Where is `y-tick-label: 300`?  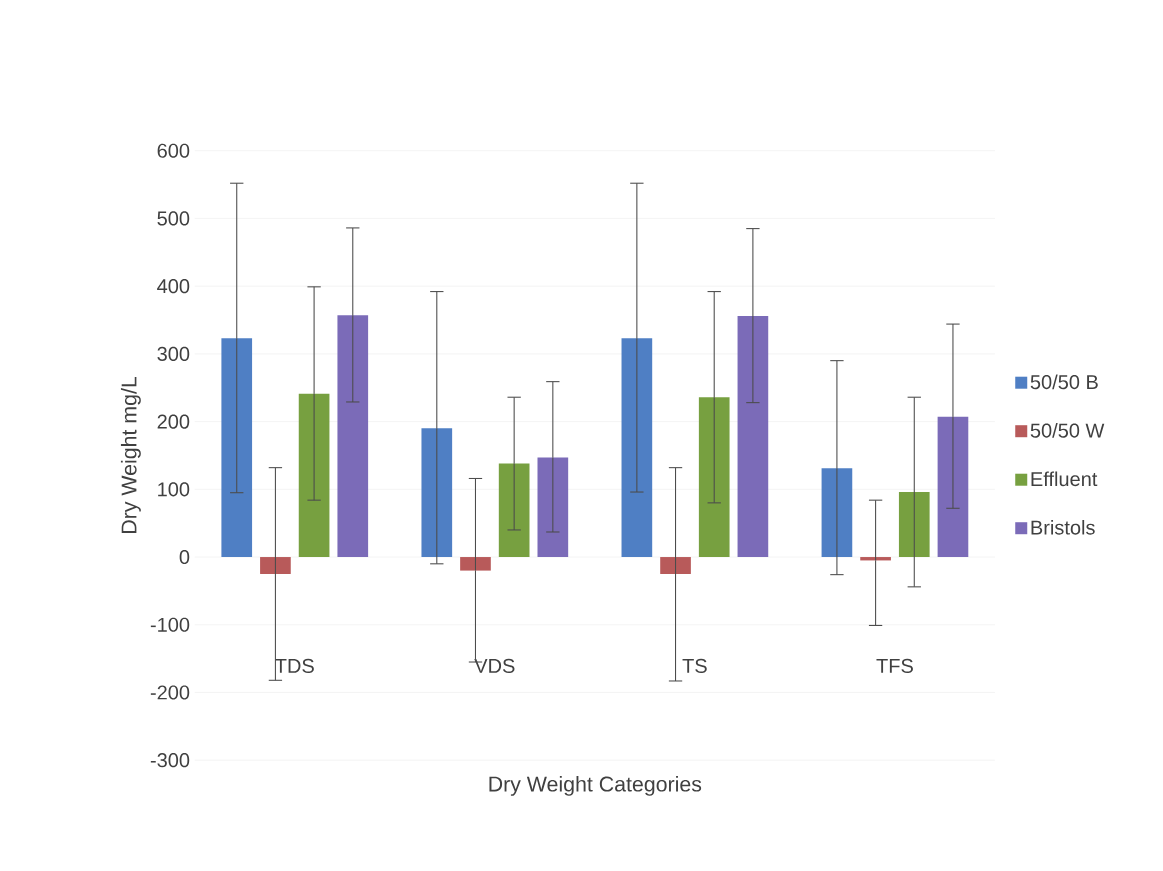
y-tick-label: 300 is located at coordinates (173, 353).